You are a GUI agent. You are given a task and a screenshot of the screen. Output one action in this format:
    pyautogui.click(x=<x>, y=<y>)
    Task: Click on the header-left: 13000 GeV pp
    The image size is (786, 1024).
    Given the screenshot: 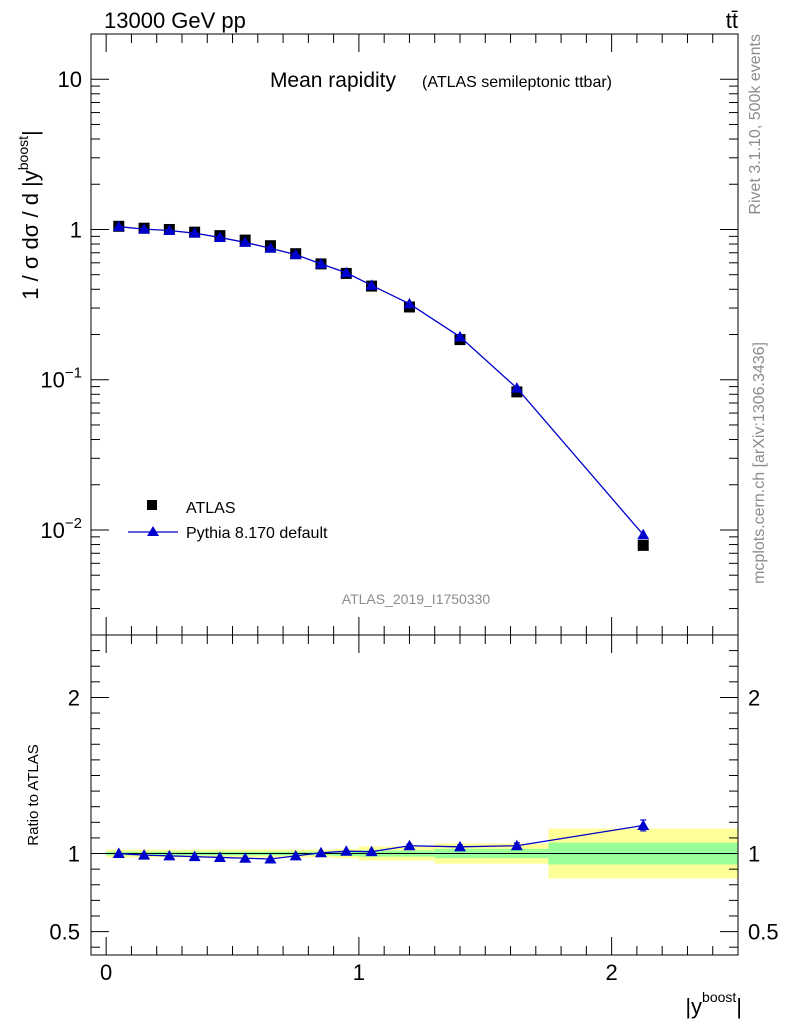 What is the action you would take?
    pyautogui.click(x=175, y=20)
    